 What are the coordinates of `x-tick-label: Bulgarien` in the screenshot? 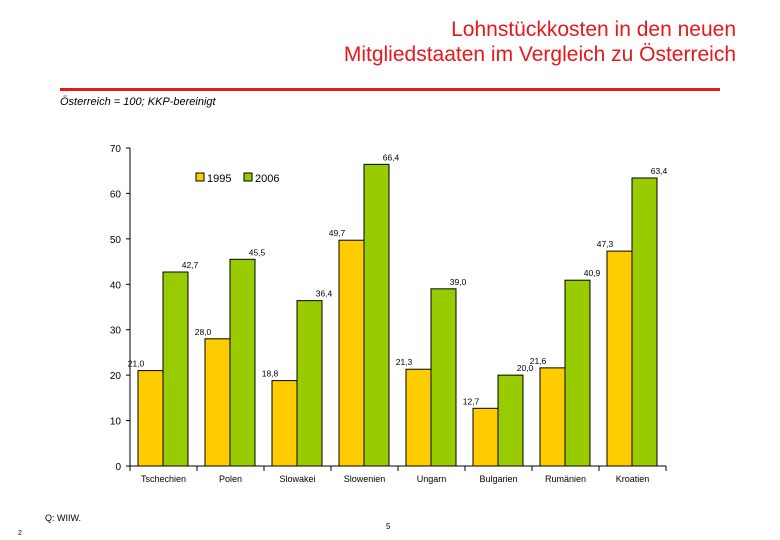 It's located at (498, 479).